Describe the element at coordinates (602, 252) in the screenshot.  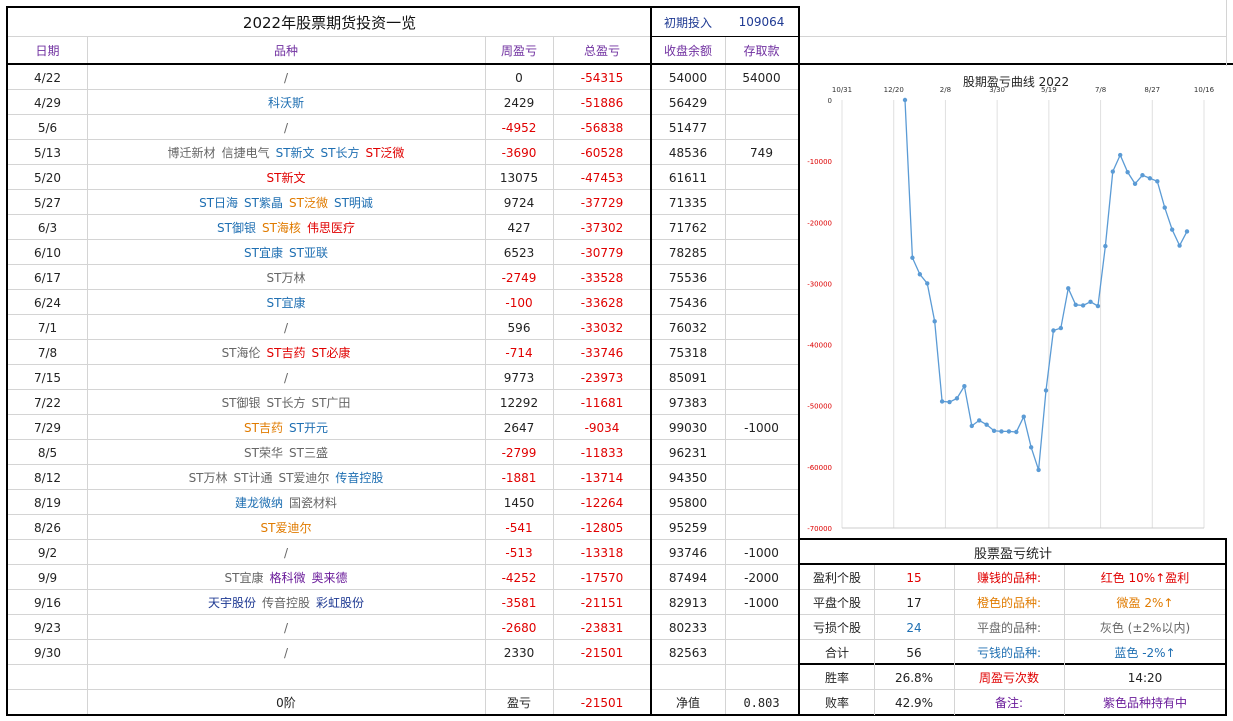
I see `row-total-pnl: -30779` at that location.